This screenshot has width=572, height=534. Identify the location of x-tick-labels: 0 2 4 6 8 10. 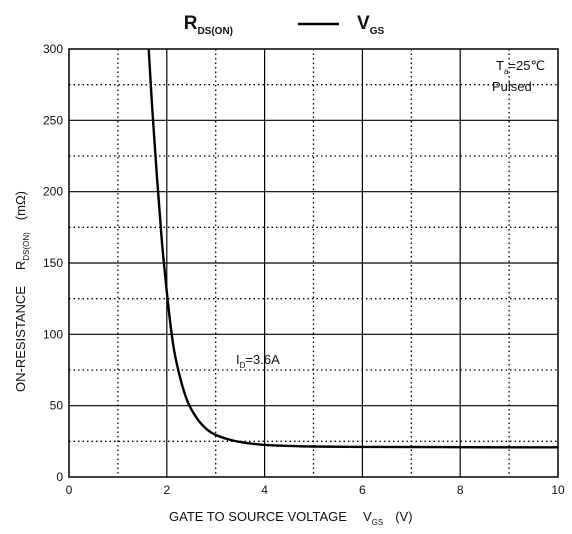
(315, 490).